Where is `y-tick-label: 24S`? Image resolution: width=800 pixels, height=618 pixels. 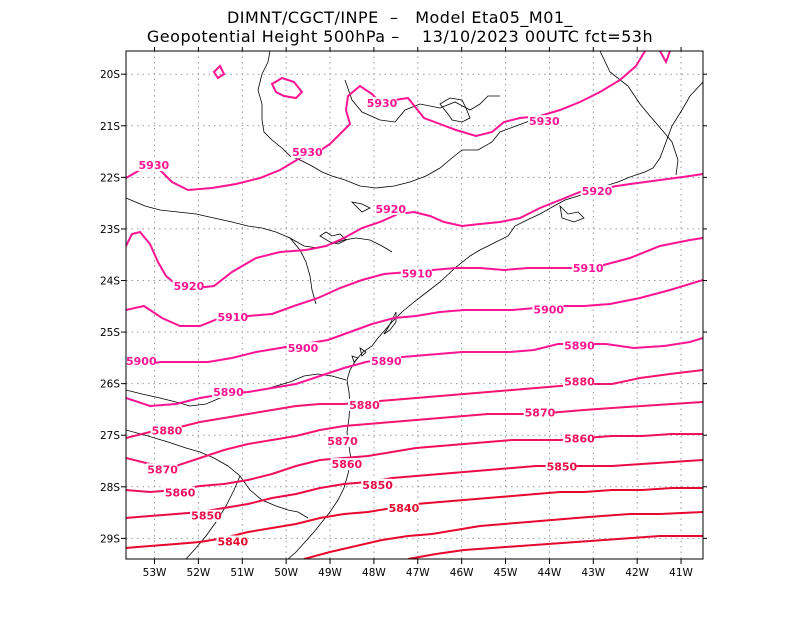
y-tick-label: 24S is located at coordinates (110, 282).